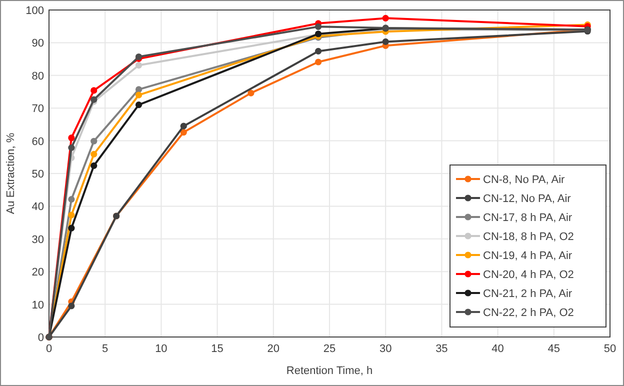 The height and width of the screenshot is (386, 624). What do you see at coordinates (498, 349) in the screenshot?
I see `x-tick-label: 40` at bounding box center [498, 349].